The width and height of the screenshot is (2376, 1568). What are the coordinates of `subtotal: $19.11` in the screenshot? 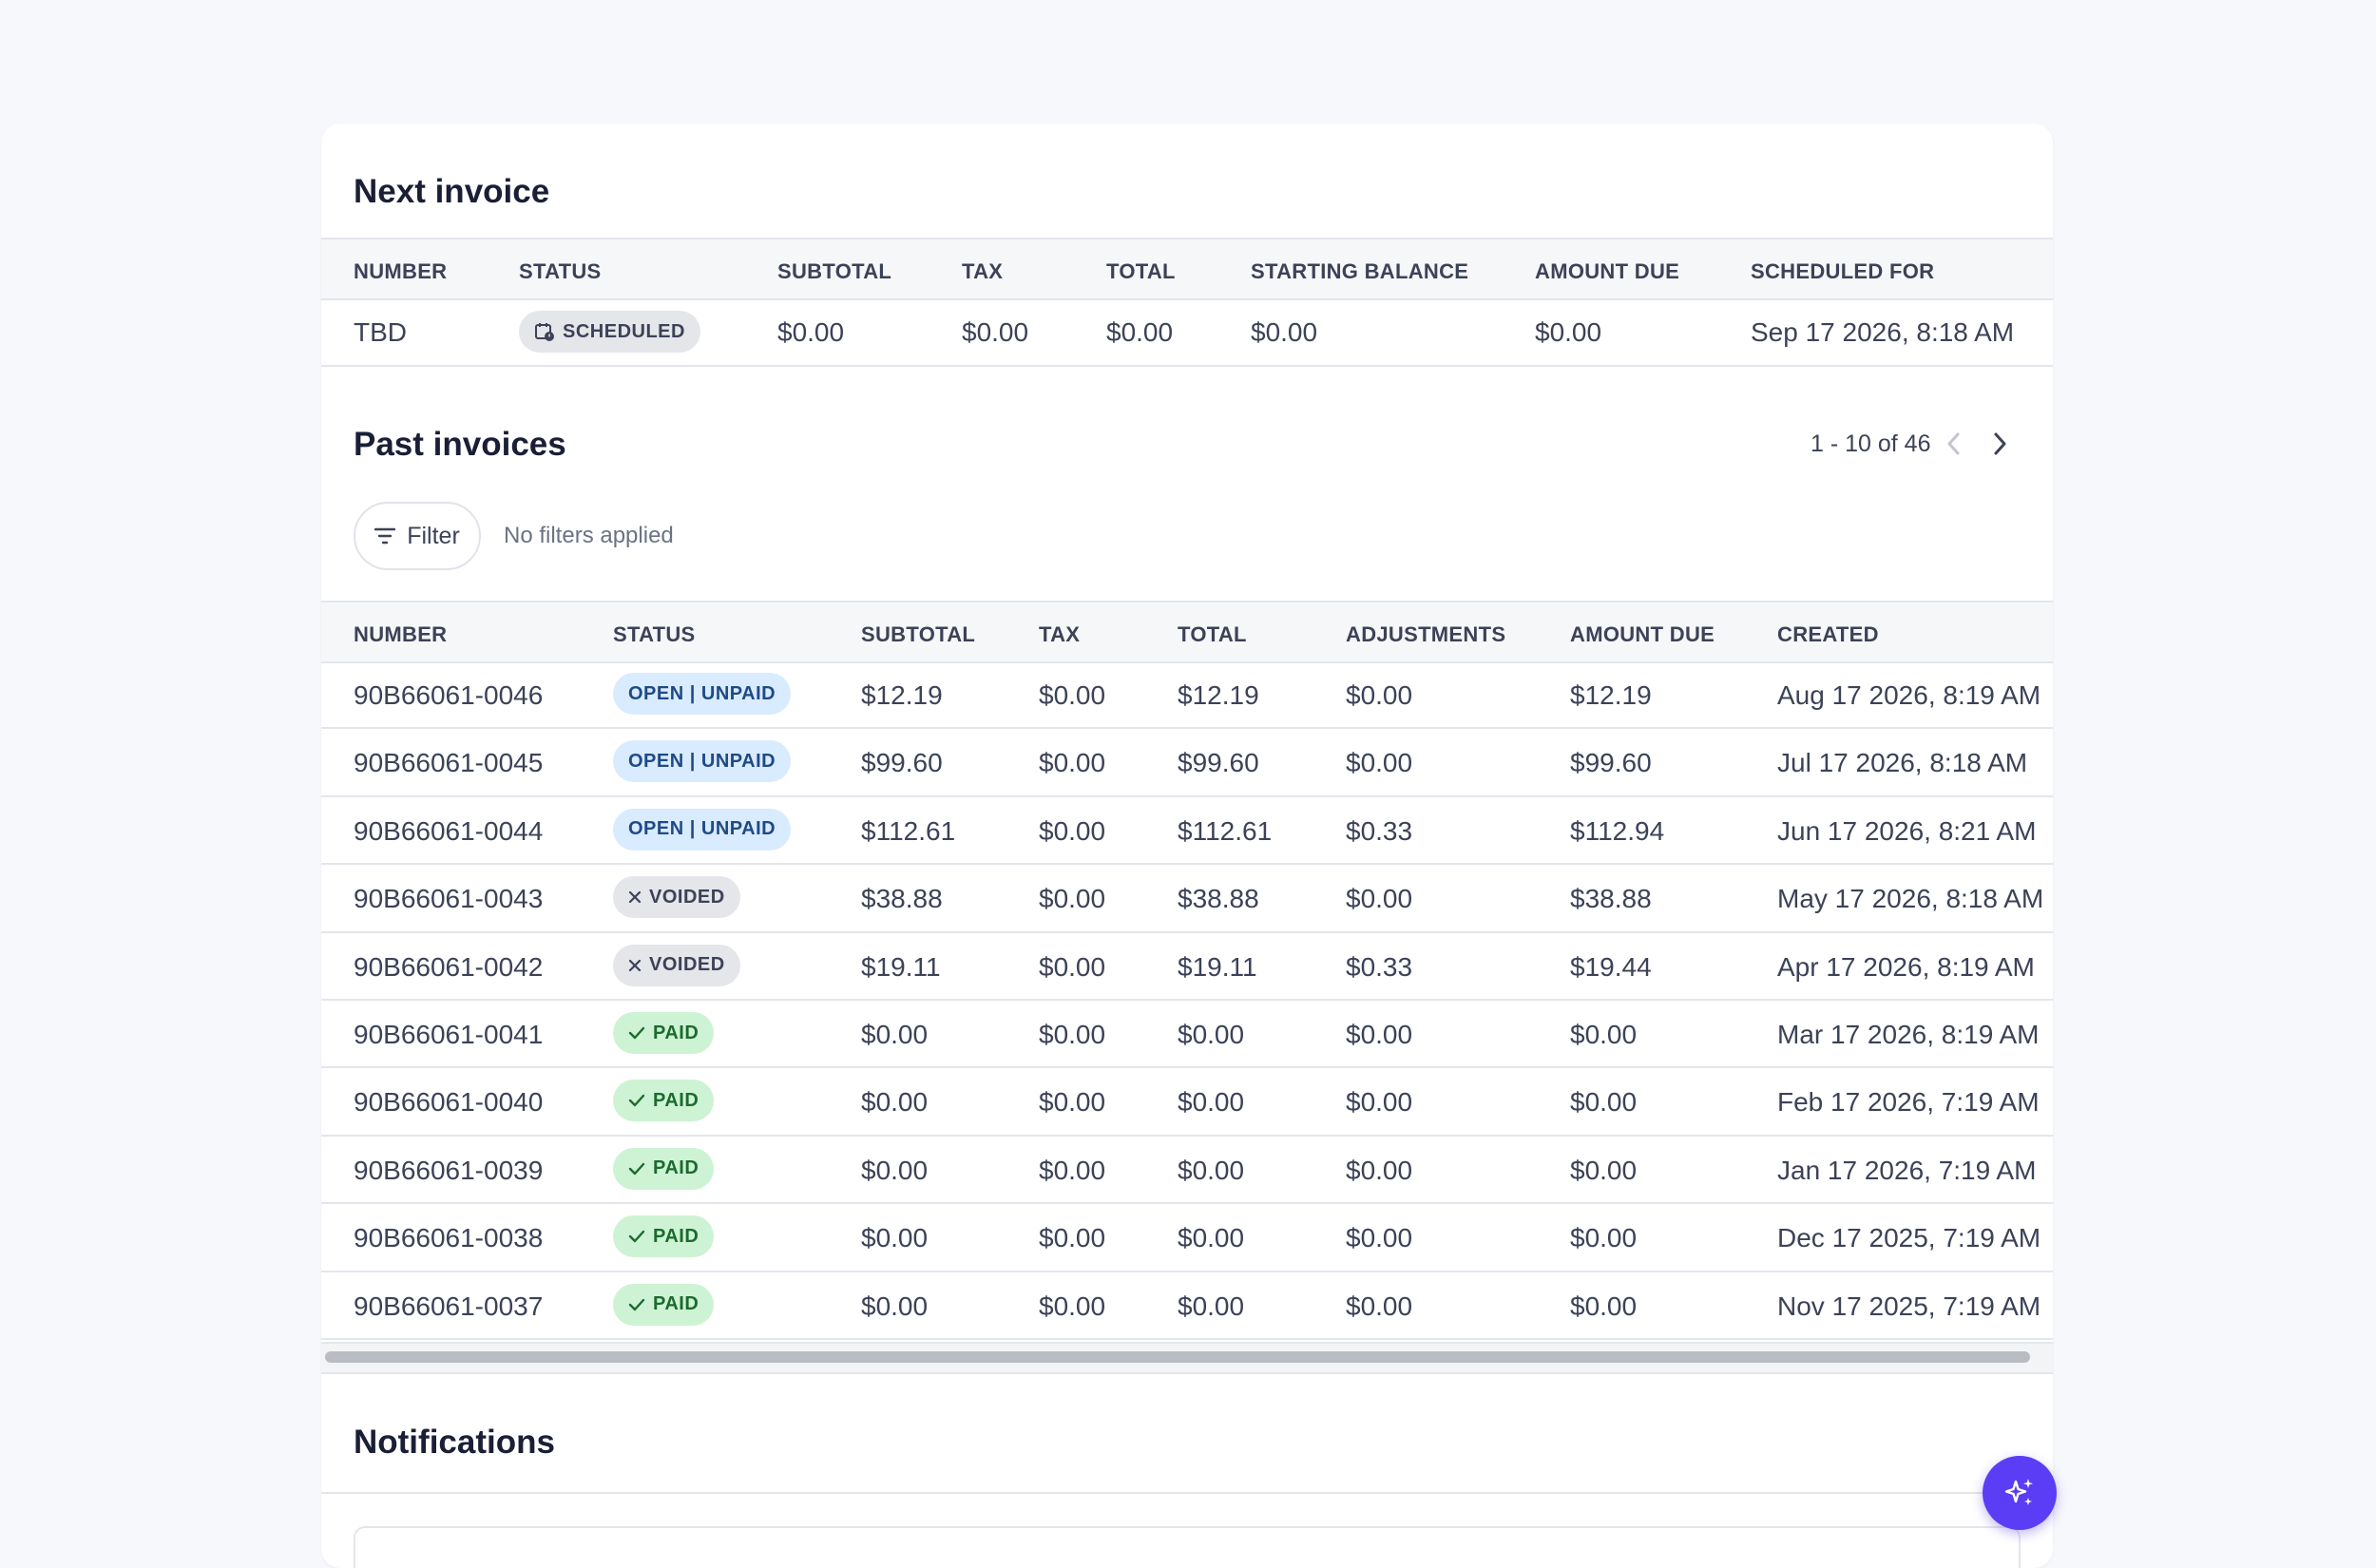 It's located at (901, 967).